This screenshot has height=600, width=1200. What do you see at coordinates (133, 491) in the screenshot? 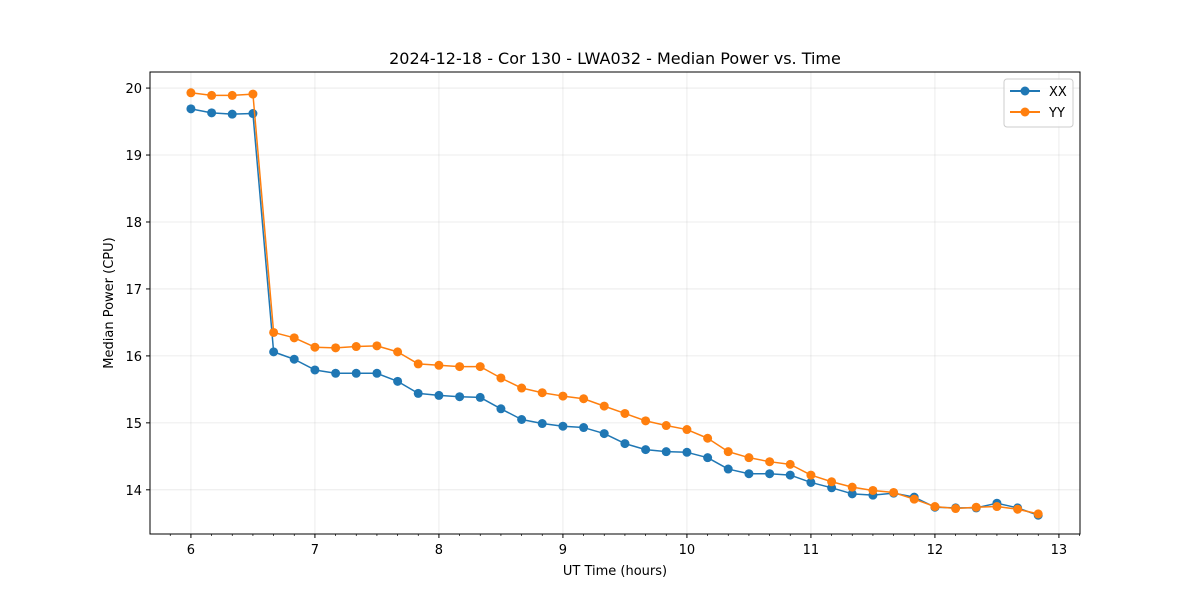
I see `y-tick-label: 14` at bounding box center [133, 491].